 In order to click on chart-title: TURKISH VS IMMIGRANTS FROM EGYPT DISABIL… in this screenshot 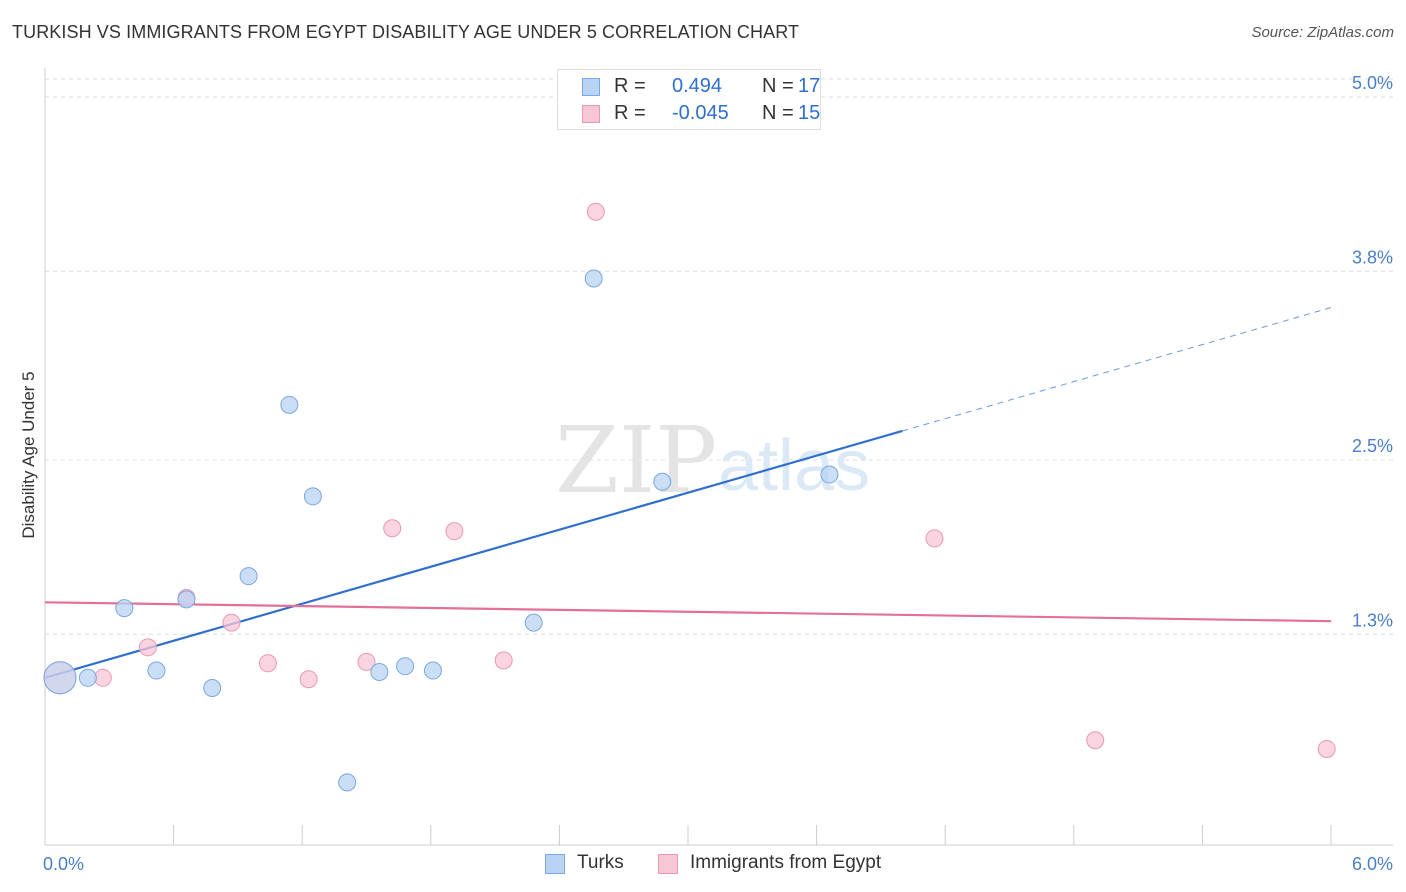, I will do `click(406, 32)`.